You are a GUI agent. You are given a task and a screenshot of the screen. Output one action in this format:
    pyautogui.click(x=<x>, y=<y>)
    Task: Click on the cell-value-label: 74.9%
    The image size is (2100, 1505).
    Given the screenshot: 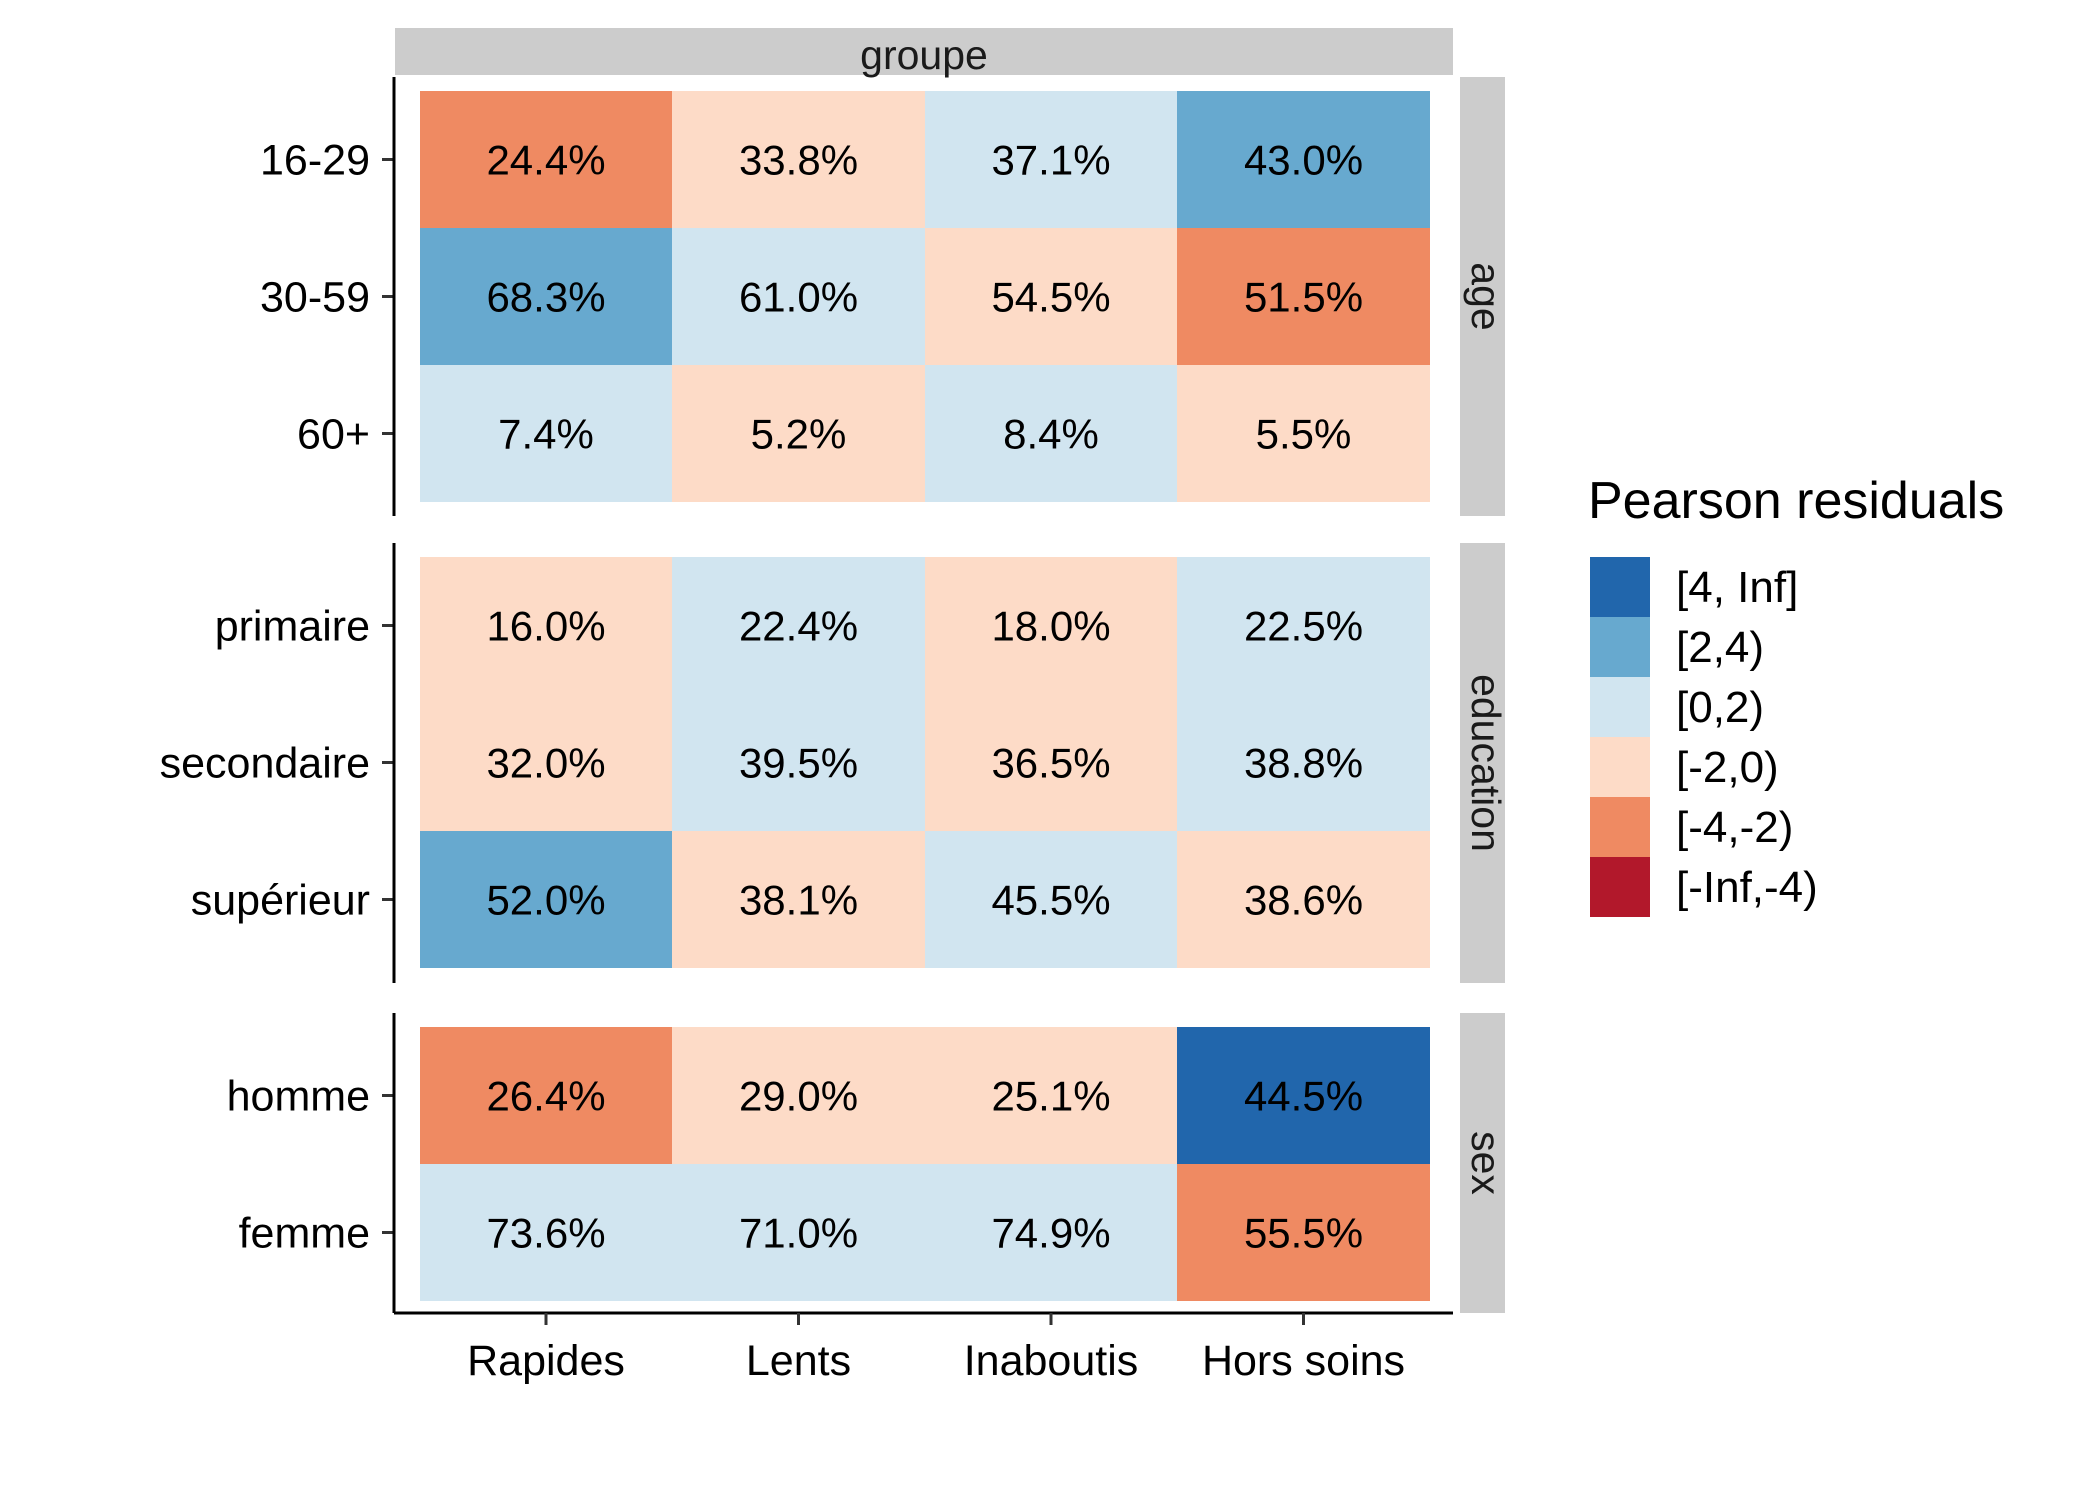 What is the action you would take?
    pyautogui.click(x=1050, y=1233)
    